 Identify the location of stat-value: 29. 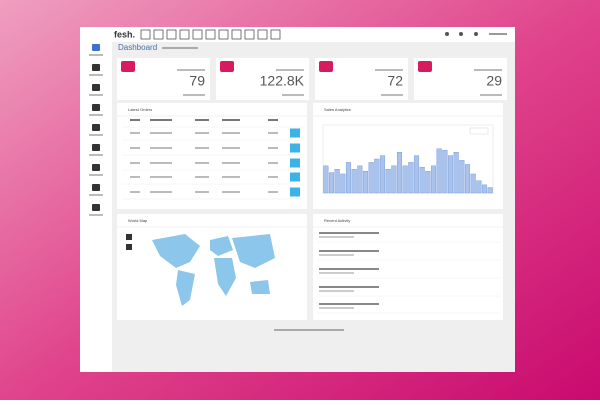
(494, 81).